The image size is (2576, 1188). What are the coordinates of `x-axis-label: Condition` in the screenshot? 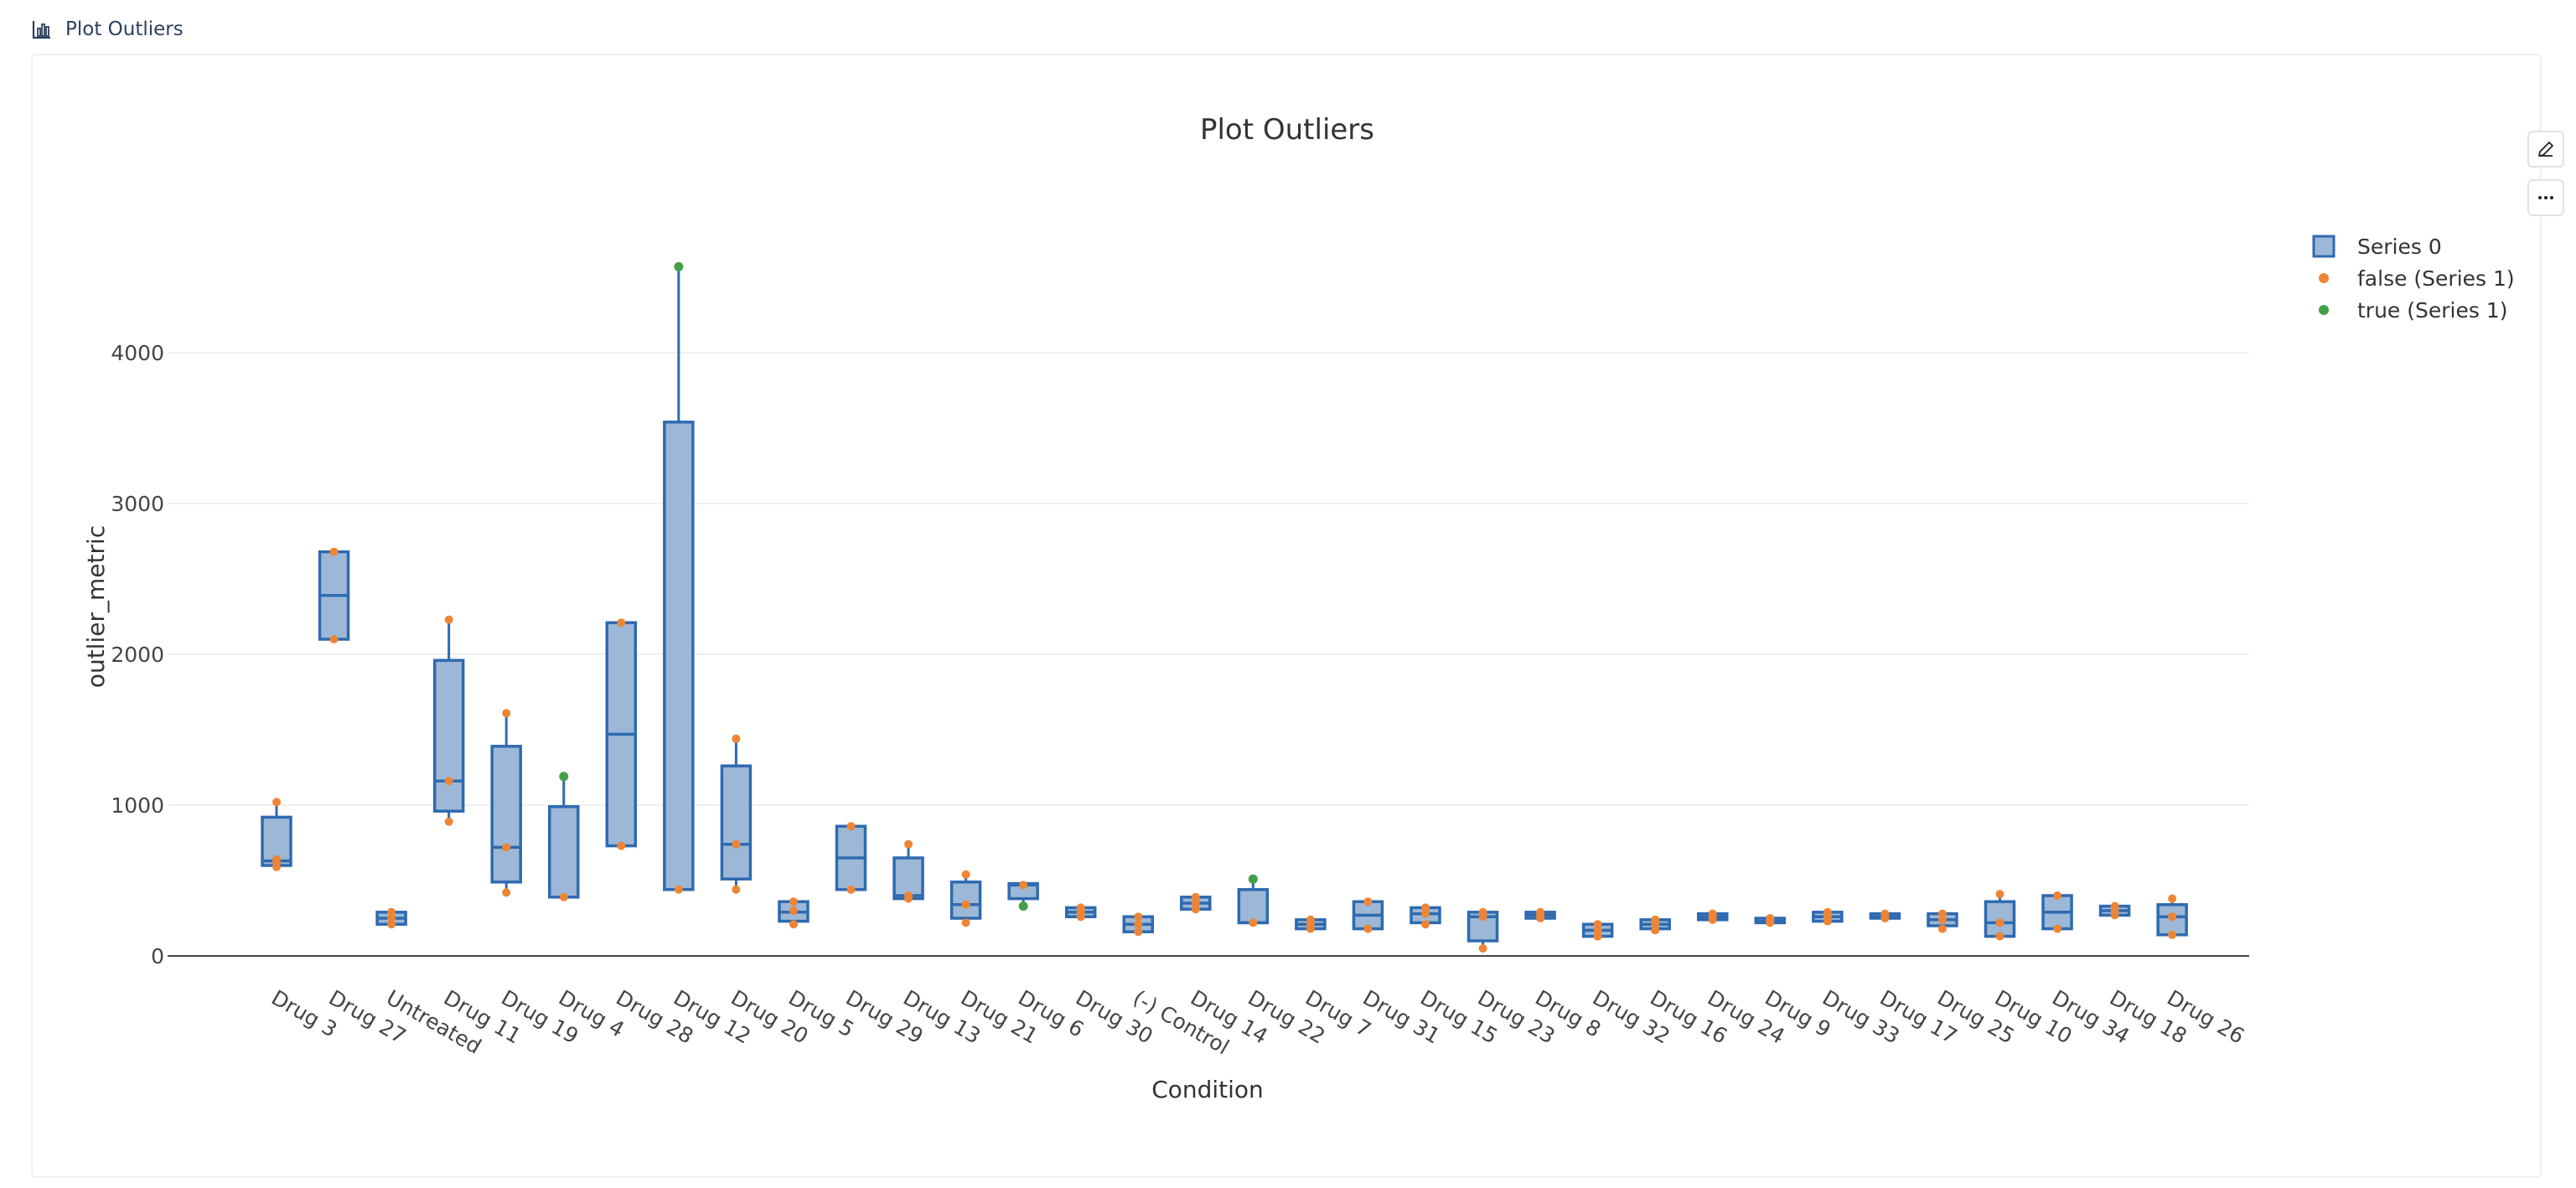 It's located at (1207, 1089).